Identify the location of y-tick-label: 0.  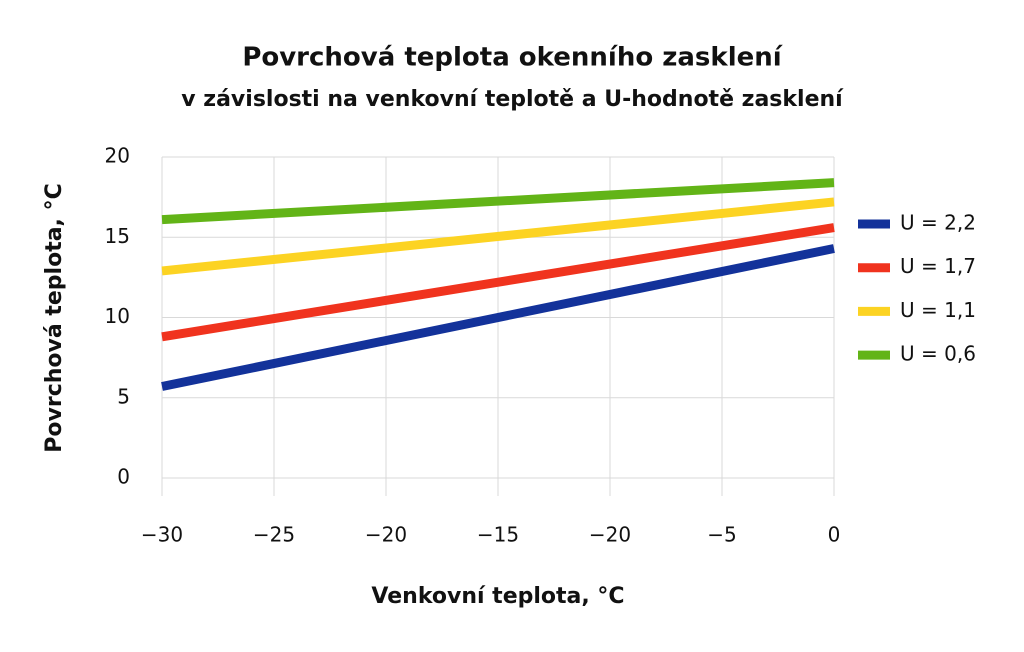
(123, 477).